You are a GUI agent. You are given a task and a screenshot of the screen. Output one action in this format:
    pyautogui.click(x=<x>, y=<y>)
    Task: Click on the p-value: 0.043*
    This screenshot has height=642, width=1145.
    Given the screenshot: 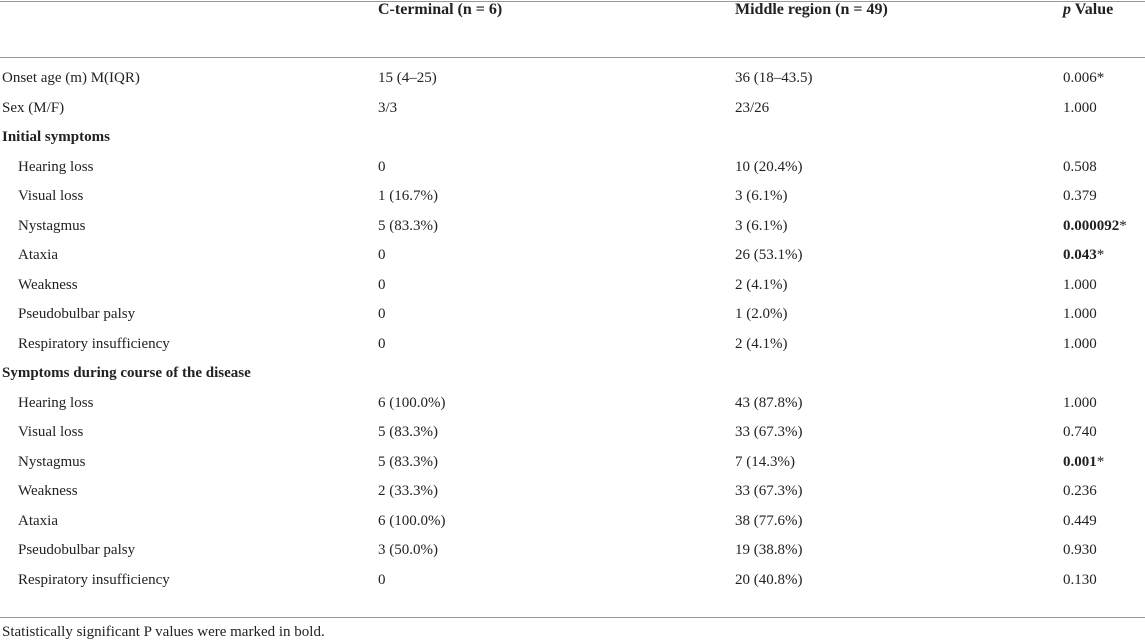 What is the action you would take?
    pyautogui.click(x=1083, y=255)
    